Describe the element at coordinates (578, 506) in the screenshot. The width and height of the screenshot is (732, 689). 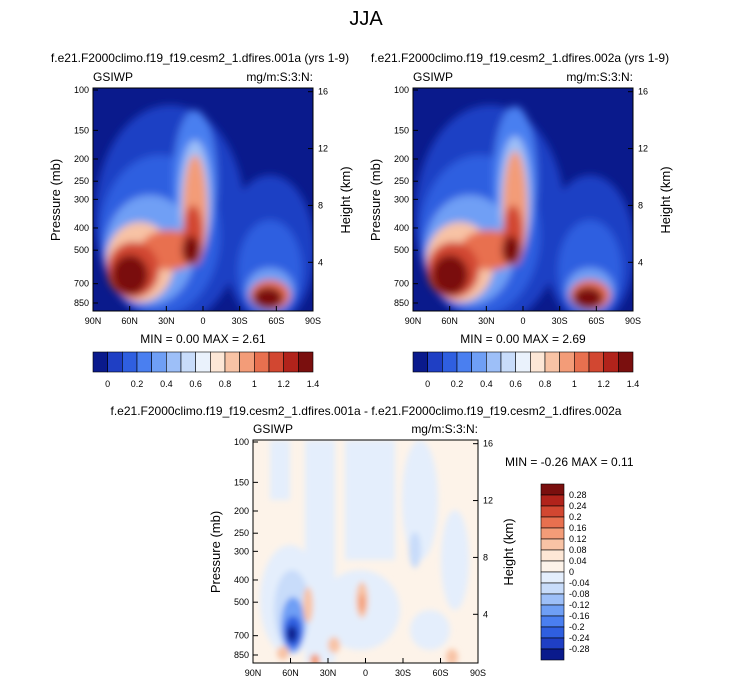
I see `colorbar-label: 0.24` at that location.